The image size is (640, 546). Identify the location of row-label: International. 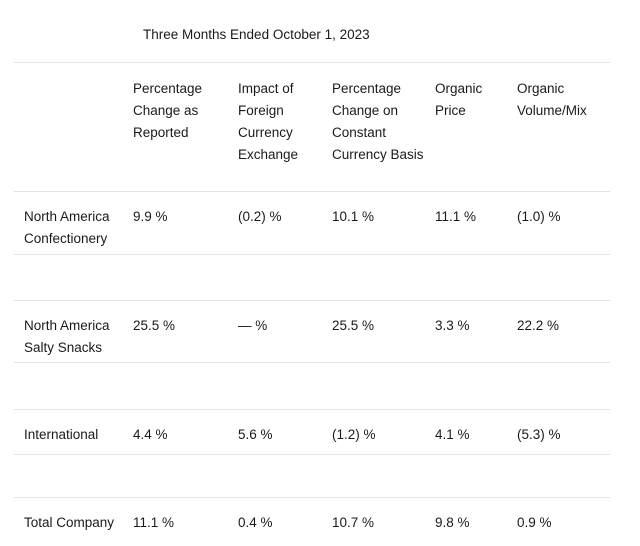
(61, 434).